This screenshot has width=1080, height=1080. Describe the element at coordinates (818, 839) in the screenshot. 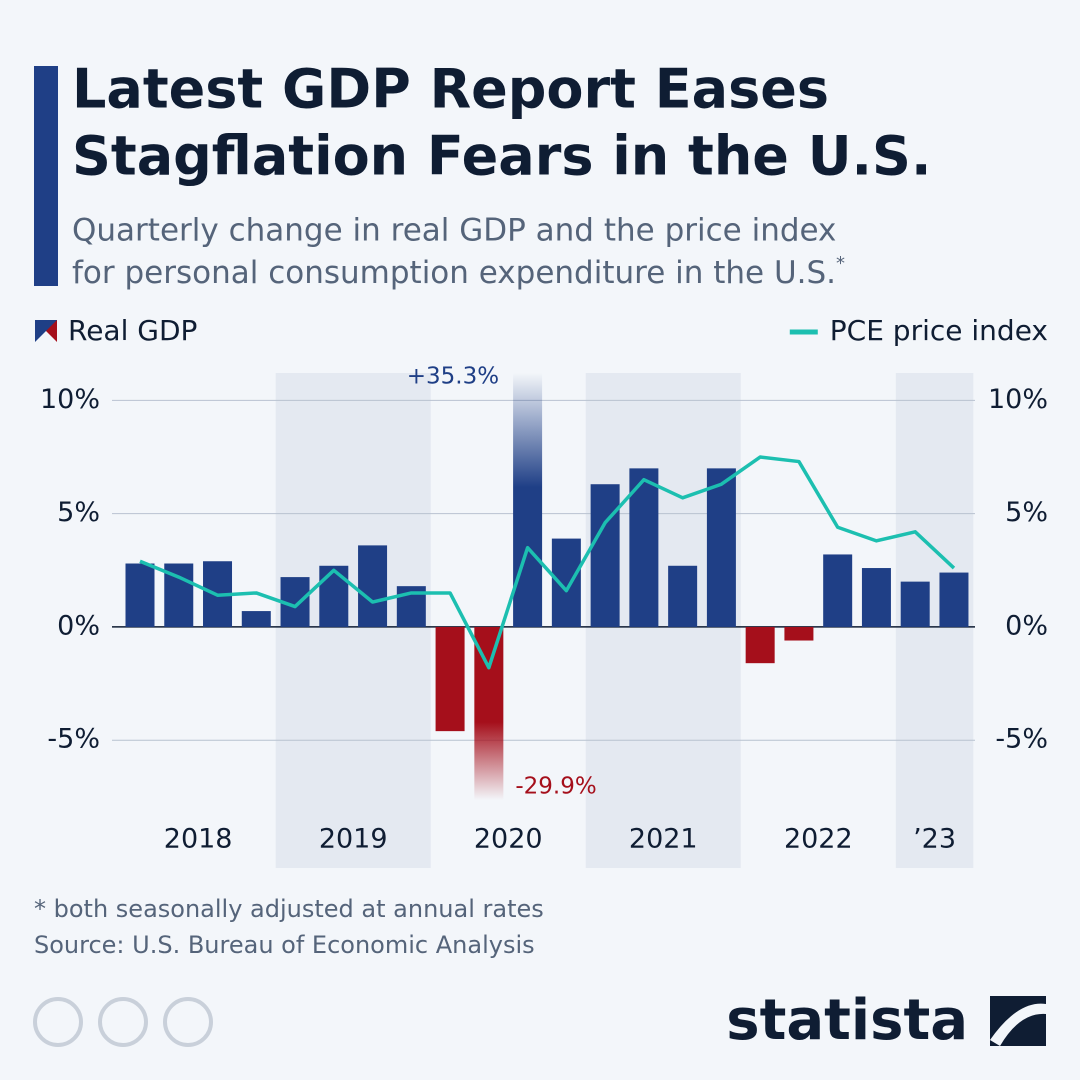

I see `x-tick-label: 2022` at that location.